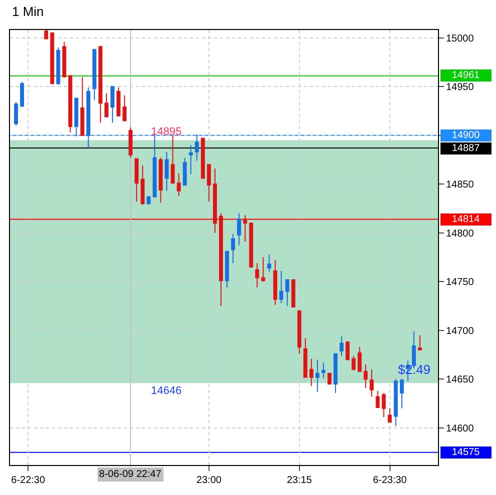 The height and width of the screenshot is (495, 496). I want to click on ref-line-label: 14814, so click(466, 219).